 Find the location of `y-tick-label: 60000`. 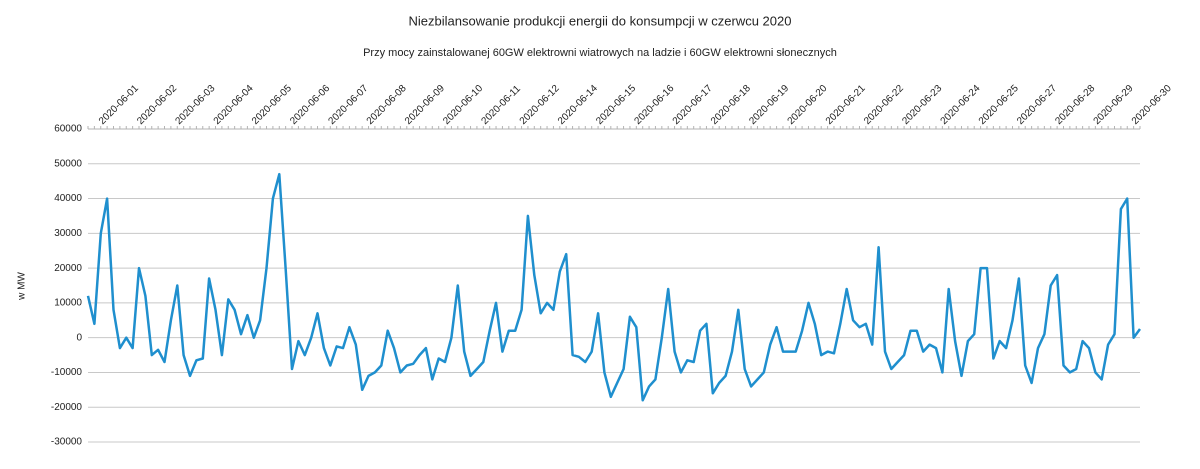

y-tick-label: 60000 is located at coordinates (68, 129).